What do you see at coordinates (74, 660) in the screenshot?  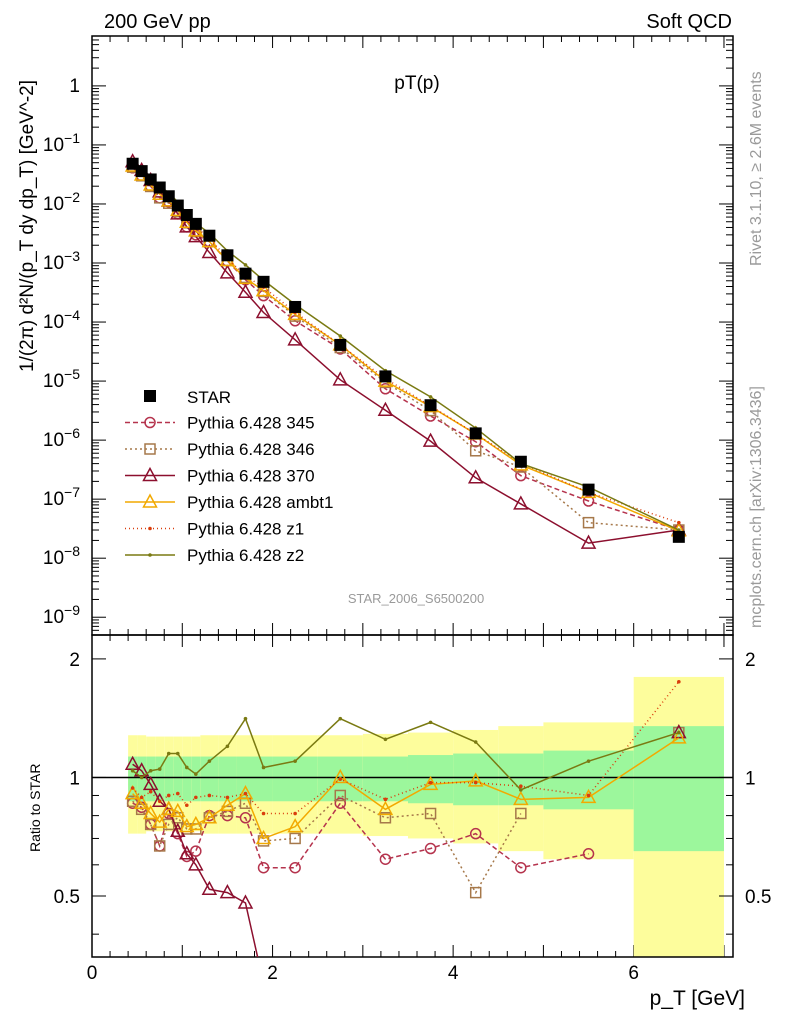 I see `ratio-y-tick-label: 2` at bounding box center [74, 660].